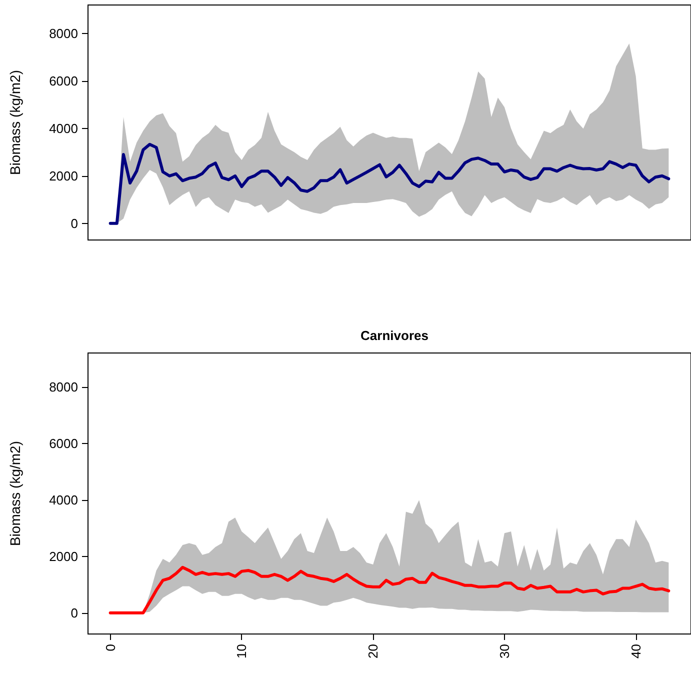 This screenshot has width=691, height=681. What do you see at coordinates (636, 651) in the screenshot?
I see `x-tick-label: 40` at bounding box center [636, 651].